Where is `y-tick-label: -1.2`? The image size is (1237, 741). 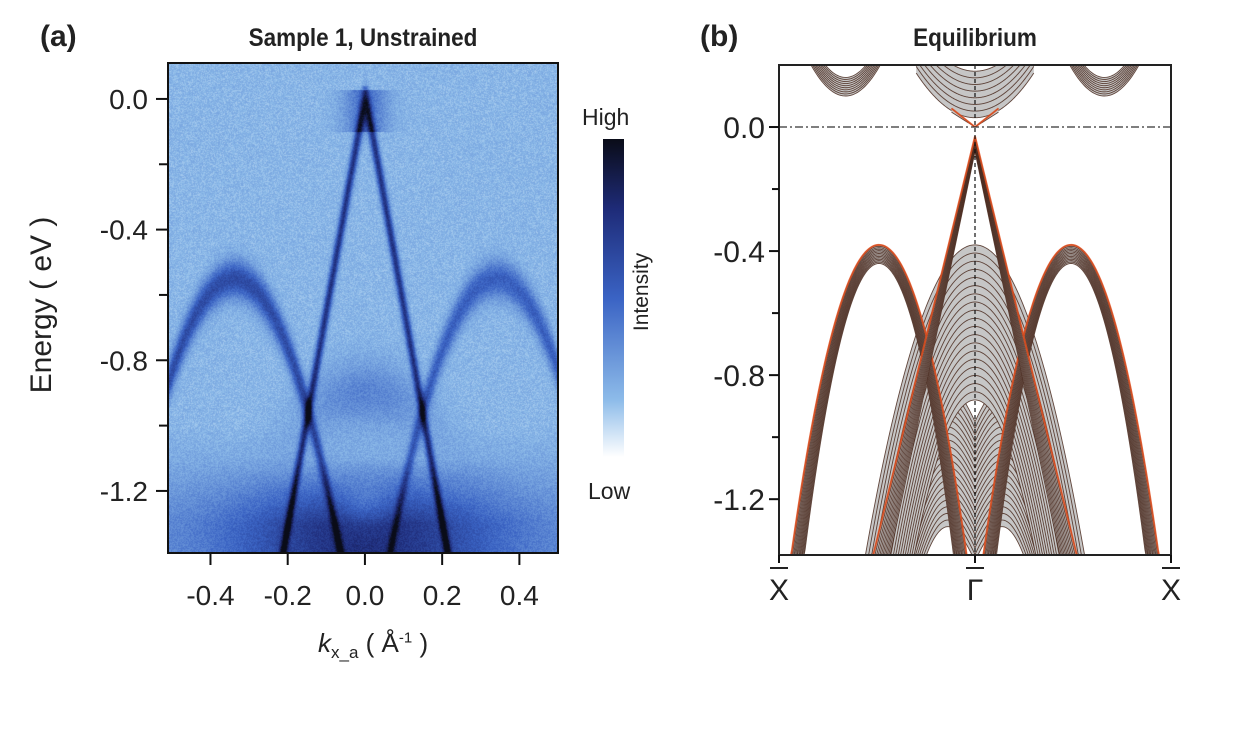 y-tick-label: -1.2 is located at coordinates (739, 500).